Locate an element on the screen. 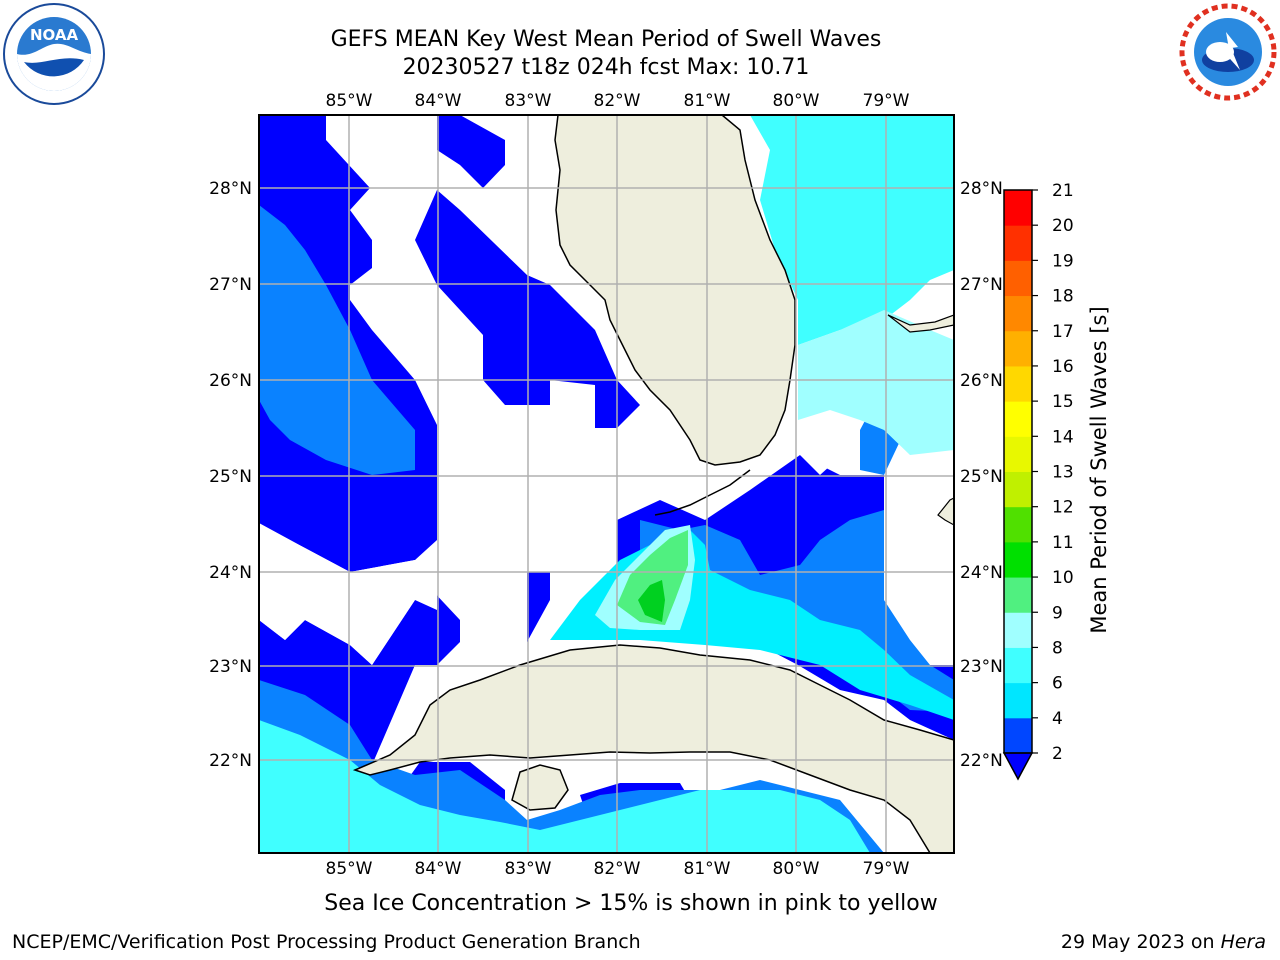  colorbar-tick-label: 6 is located at coordinates (1057, 684).